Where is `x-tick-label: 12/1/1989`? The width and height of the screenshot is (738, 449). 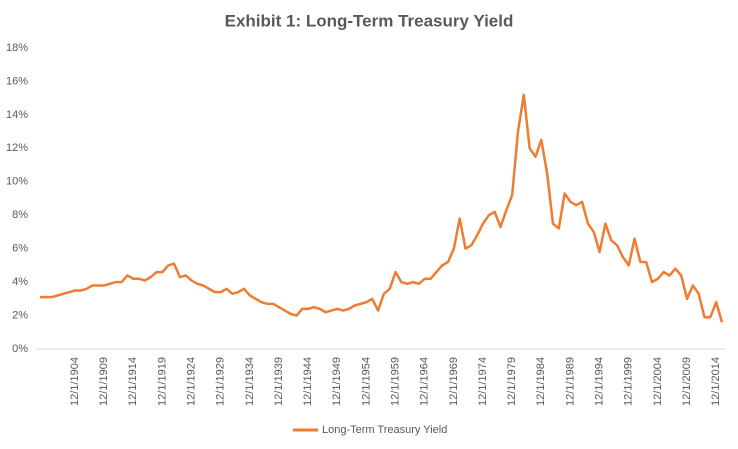
x-tick-label: 12/1/1989 is located at coordinates (570, 381).